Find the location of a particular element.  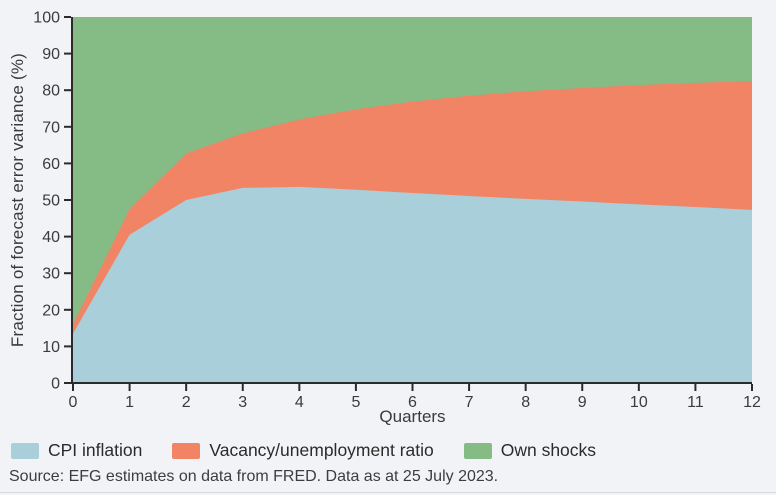

y-tick-label: 0 is located at coordinates (55, 384).